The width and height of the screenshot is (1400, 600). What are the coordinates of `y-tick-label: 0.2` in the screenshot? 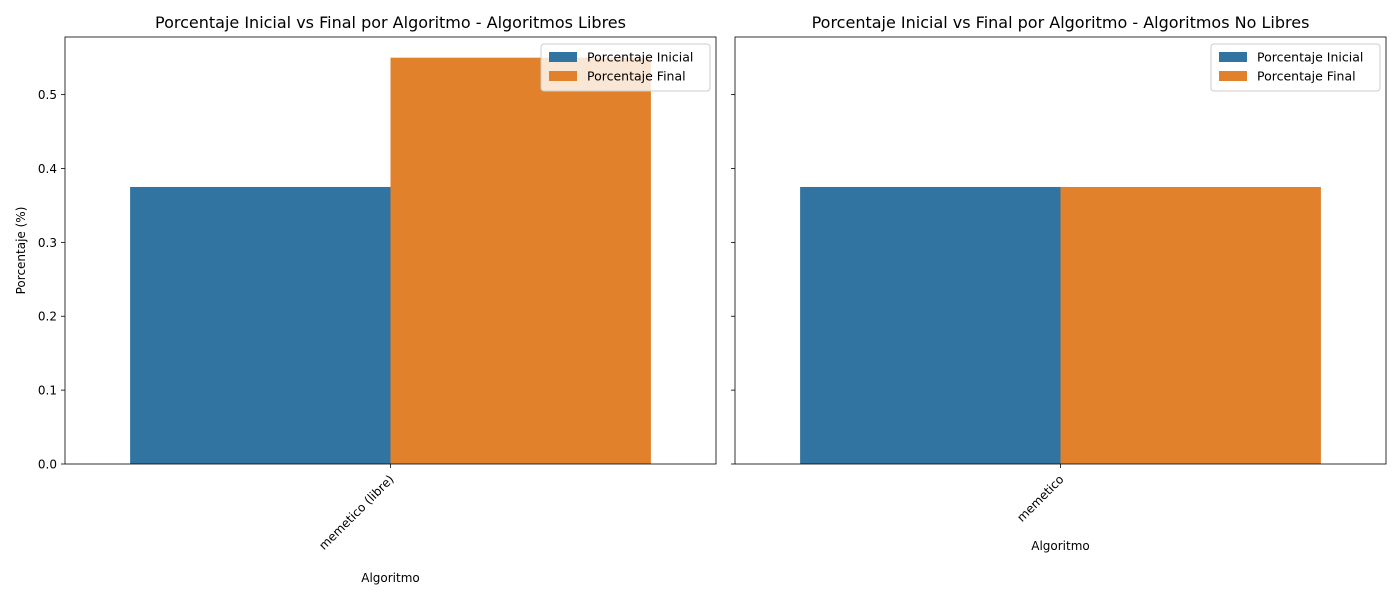 It's located at (47, 317).